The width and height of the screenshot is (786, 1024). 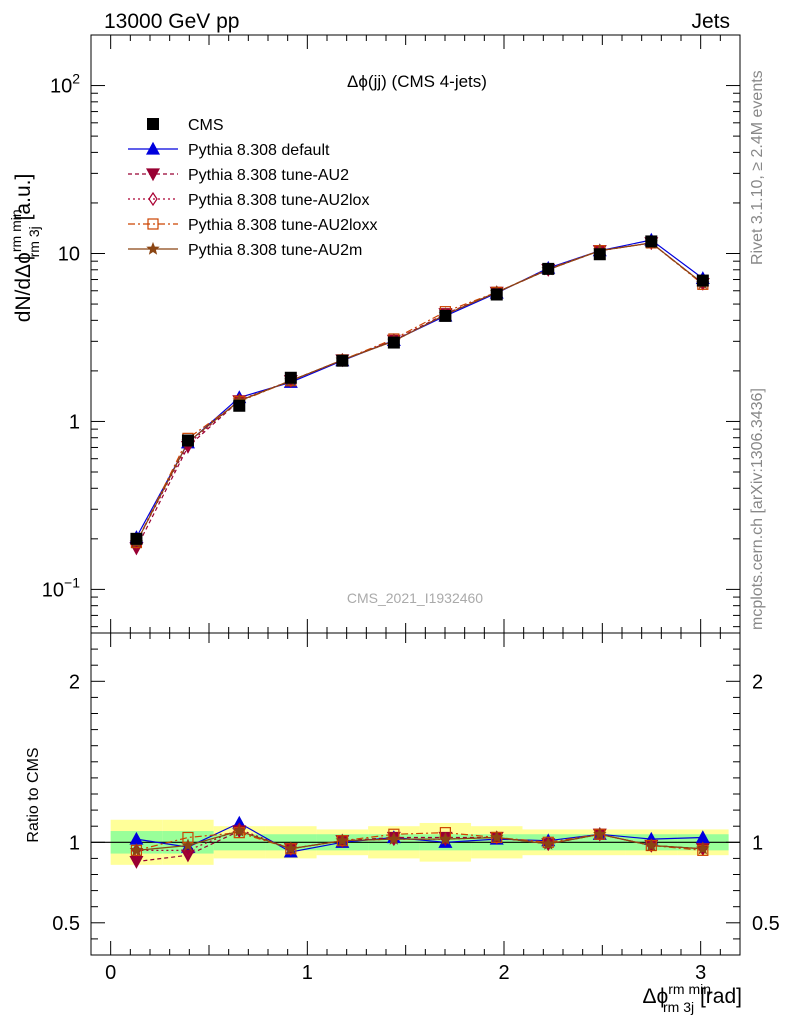 I want to click on x-tick-label: 1, so click(x=307, y=973).